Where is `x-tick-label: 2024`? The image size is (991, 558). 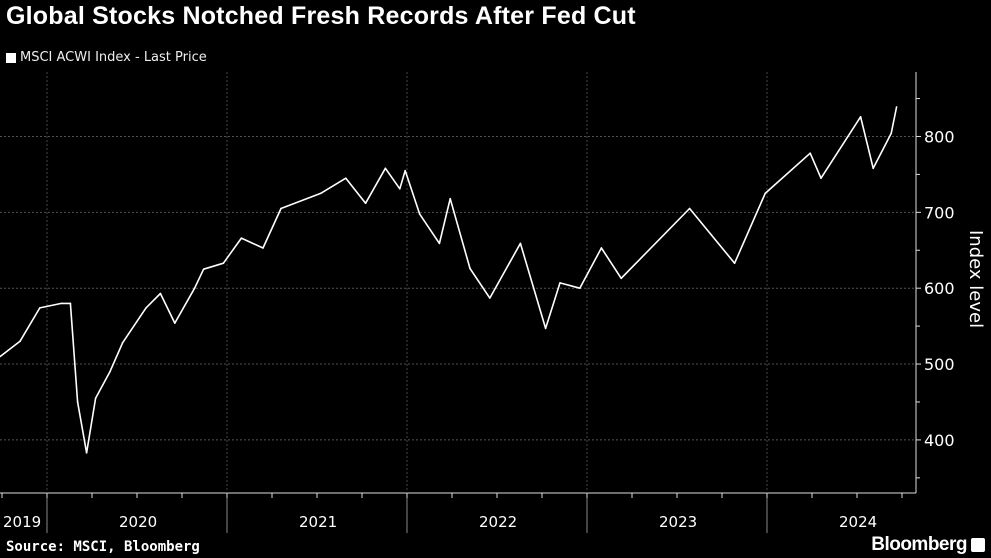 x-tick-label: 2024 is located at coordinates (858, 522).